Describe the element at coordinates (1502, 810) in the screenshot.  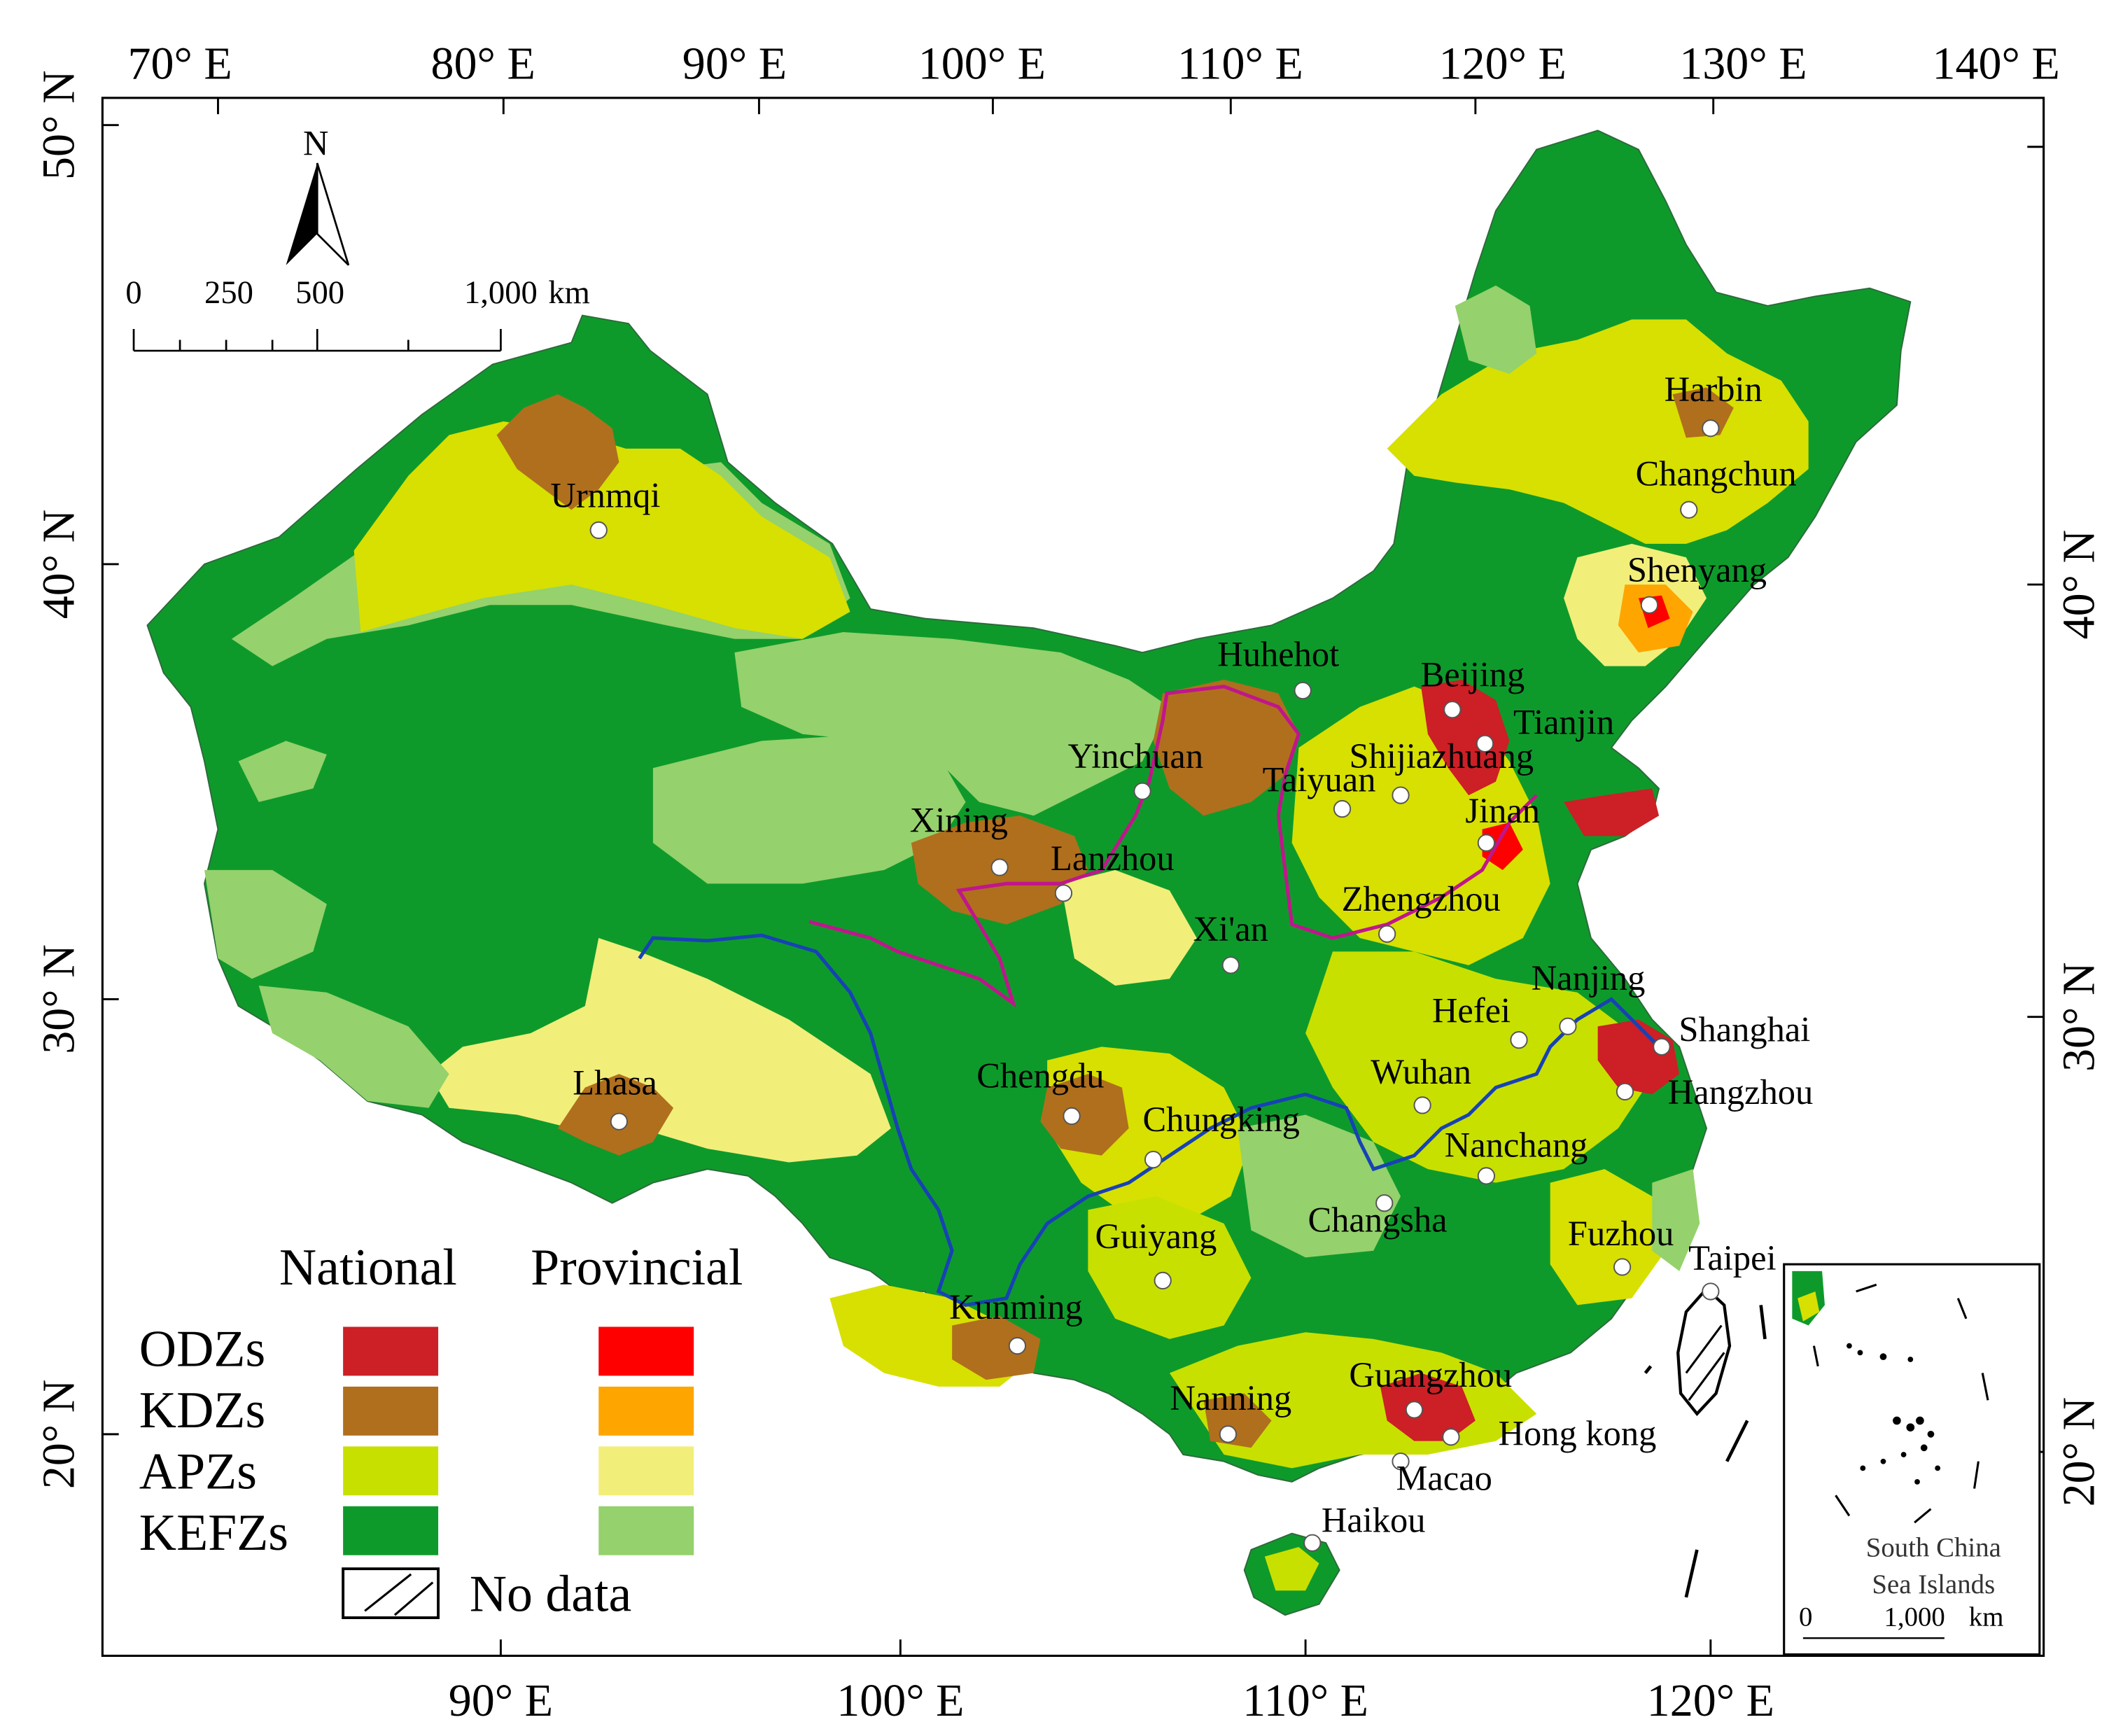
I see `city-label: Jinan` at that location.